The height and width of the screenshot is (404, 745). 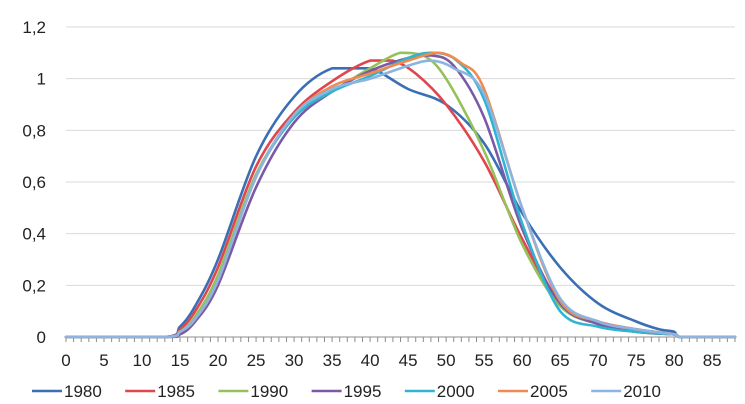 What do you see at coordinates (549, 391) in the screenshot?
I see `legend-label: 2005` at bounding box center [549, 391].